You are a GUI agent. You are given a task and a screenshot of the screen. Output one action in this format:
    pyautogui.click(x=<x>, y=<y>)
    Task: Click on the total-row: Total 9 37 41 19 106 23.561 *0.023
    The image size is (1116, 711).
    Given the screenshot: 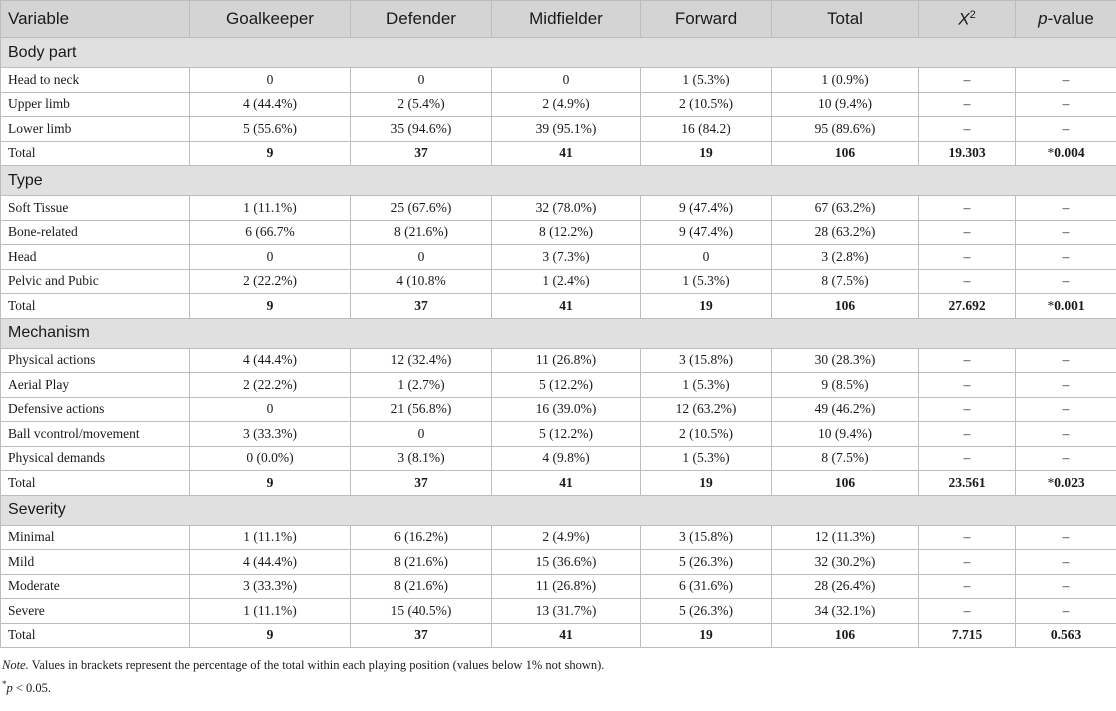 What is the action you would take?
    pyautogui.click(x=558, y=483)
    